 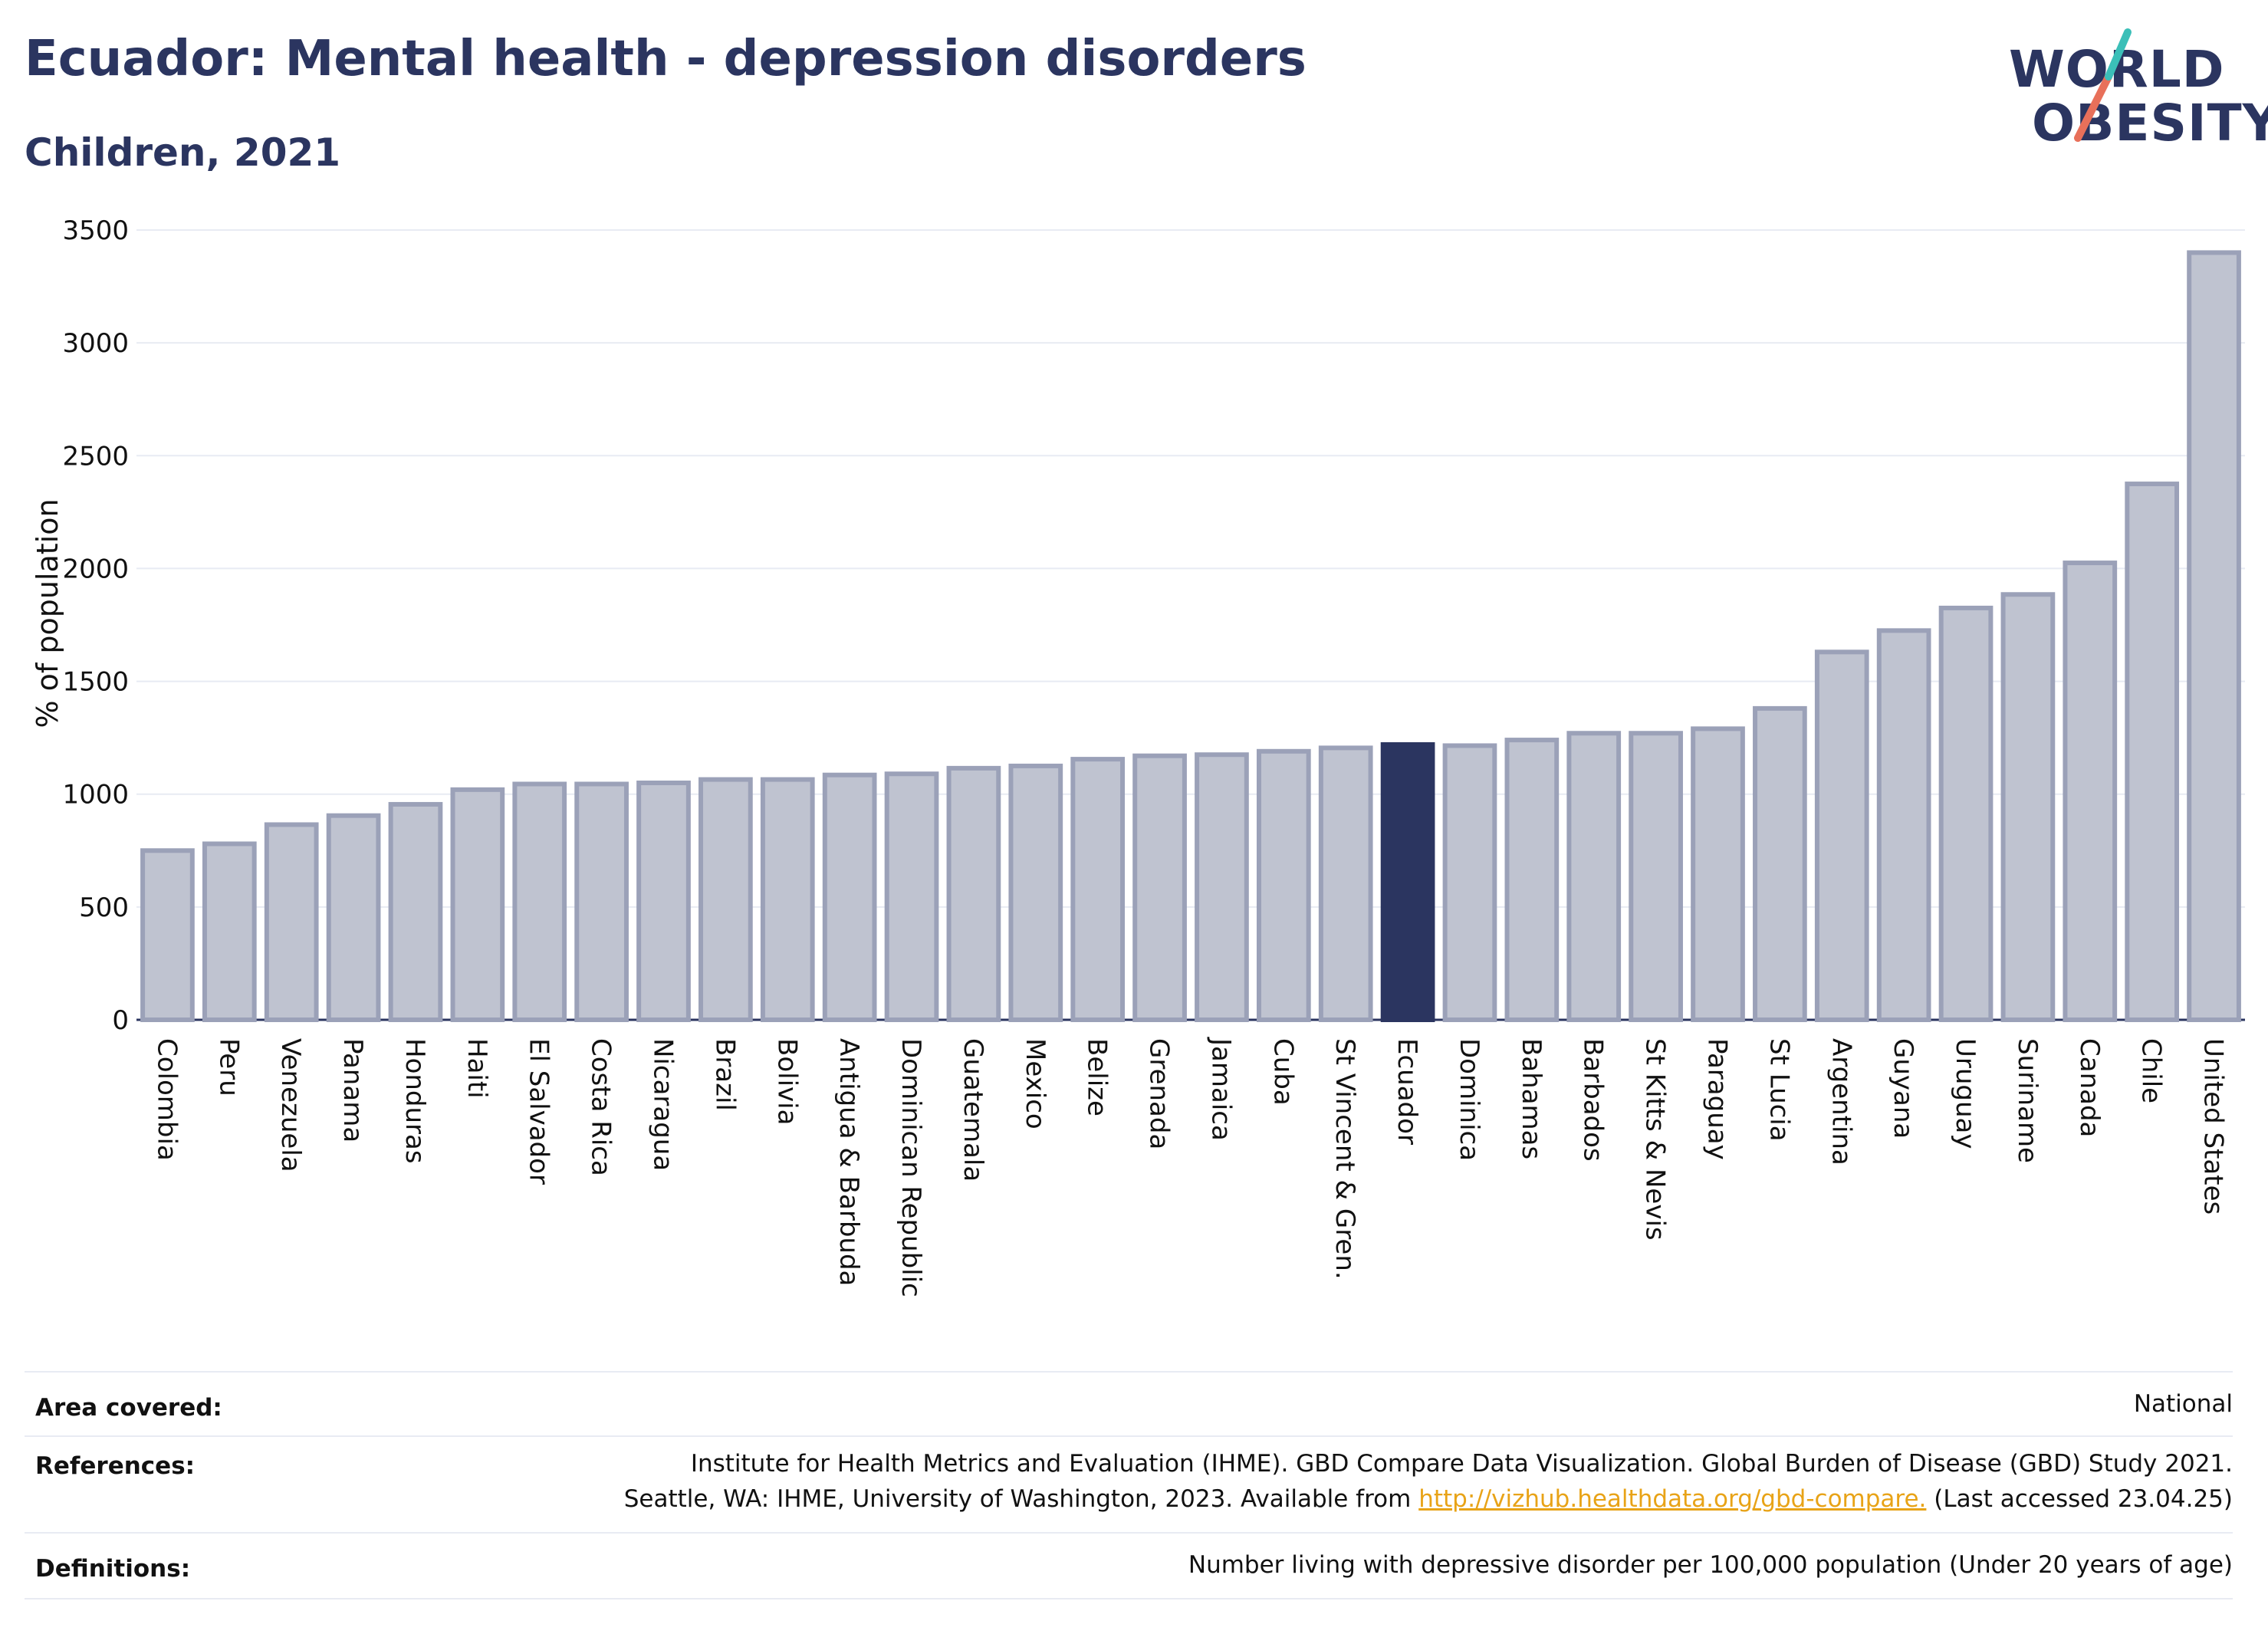 What do you see at coordinates (663, 1105) in the screenshot?
I see `category-label: Nicaragua` at bounding box center [663, 1105].